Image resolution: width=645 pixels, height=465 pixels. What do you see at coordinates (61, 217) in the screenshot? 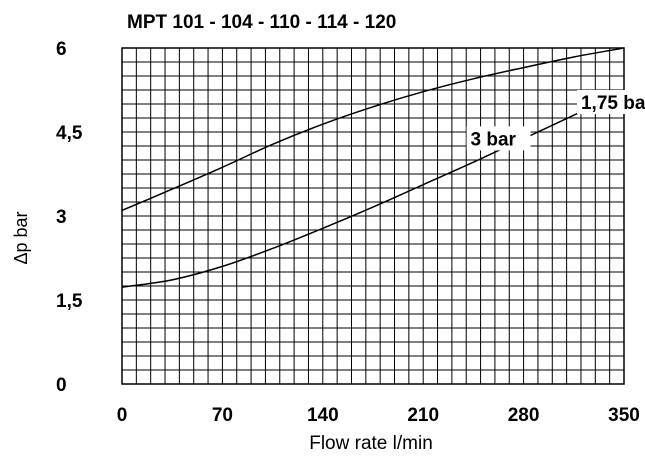
I see `y-tick-label: 3` at bounding box center [61, 217].